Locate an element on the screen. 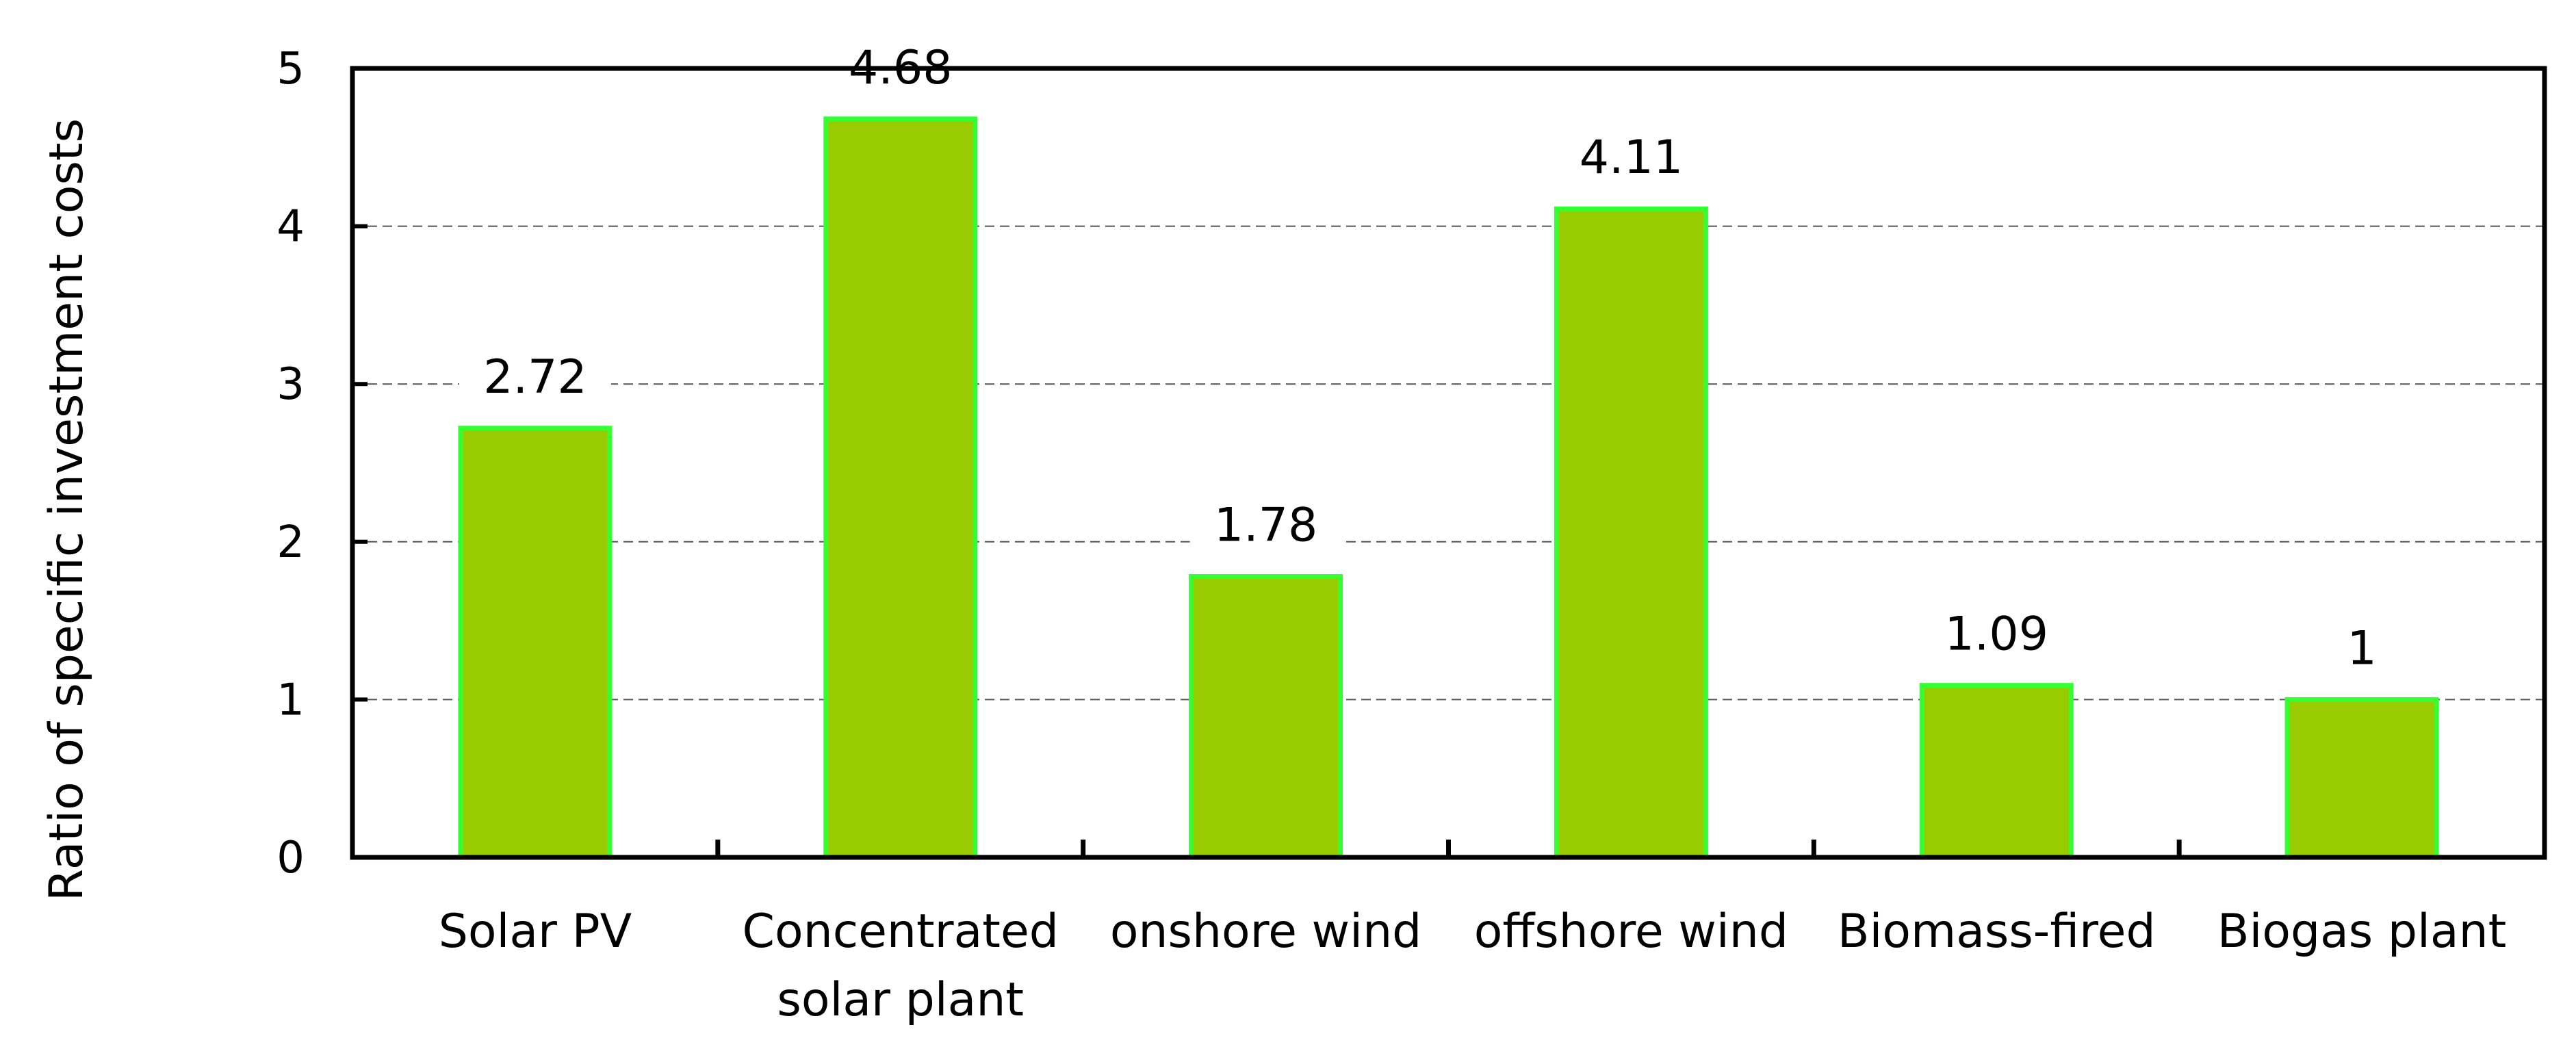 This screenshot has height=1051, width=2576. x-category-label: offshore wind is located at coordinates (1631, 932).